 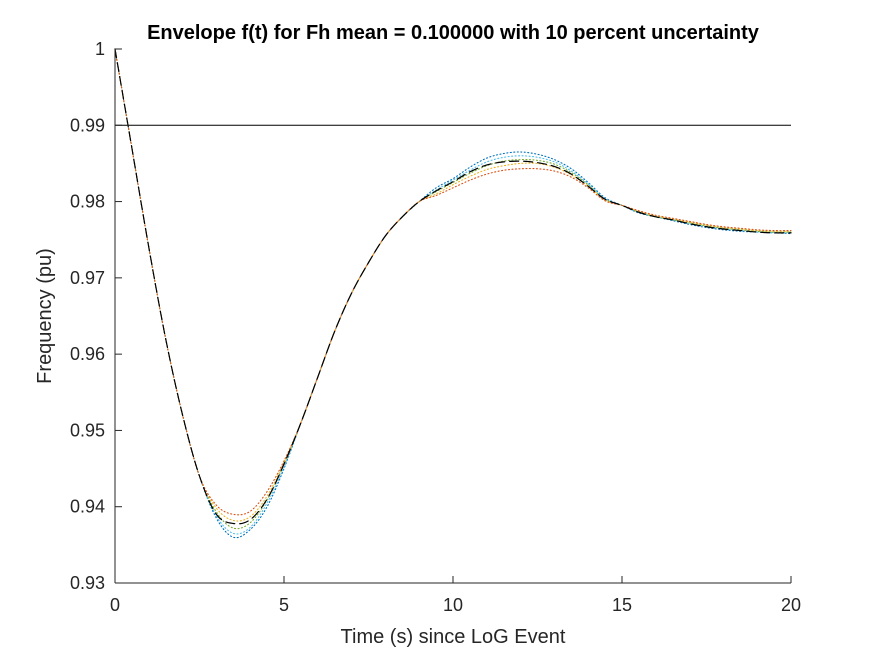 What do you see at coordinates (284, 605) in the screenshot?
I see `x-tick-label: 5` at bounding box center [284, 605].